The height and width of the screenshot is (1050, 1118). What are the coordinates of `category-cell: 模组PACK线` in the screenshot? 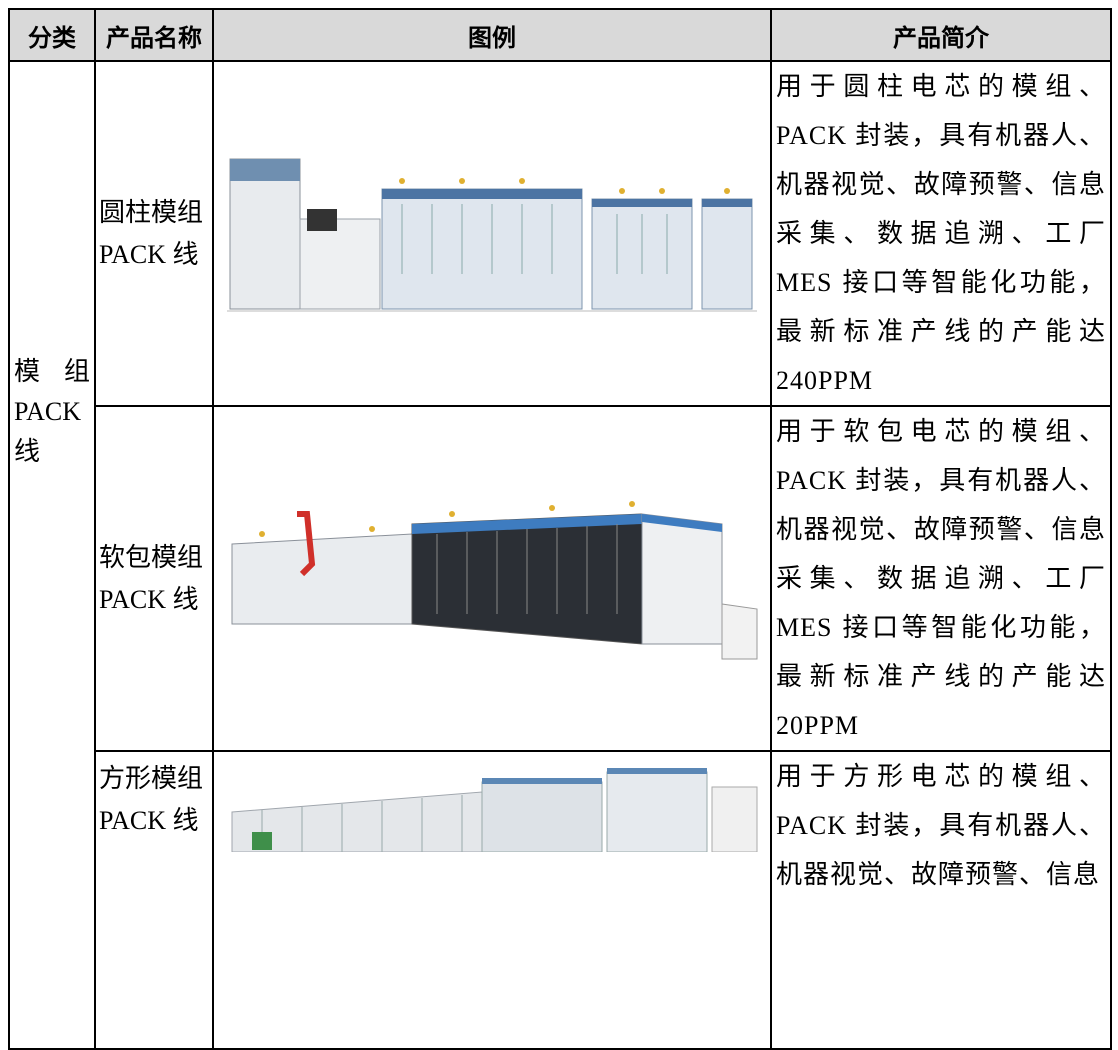 It's located at (52, 555).